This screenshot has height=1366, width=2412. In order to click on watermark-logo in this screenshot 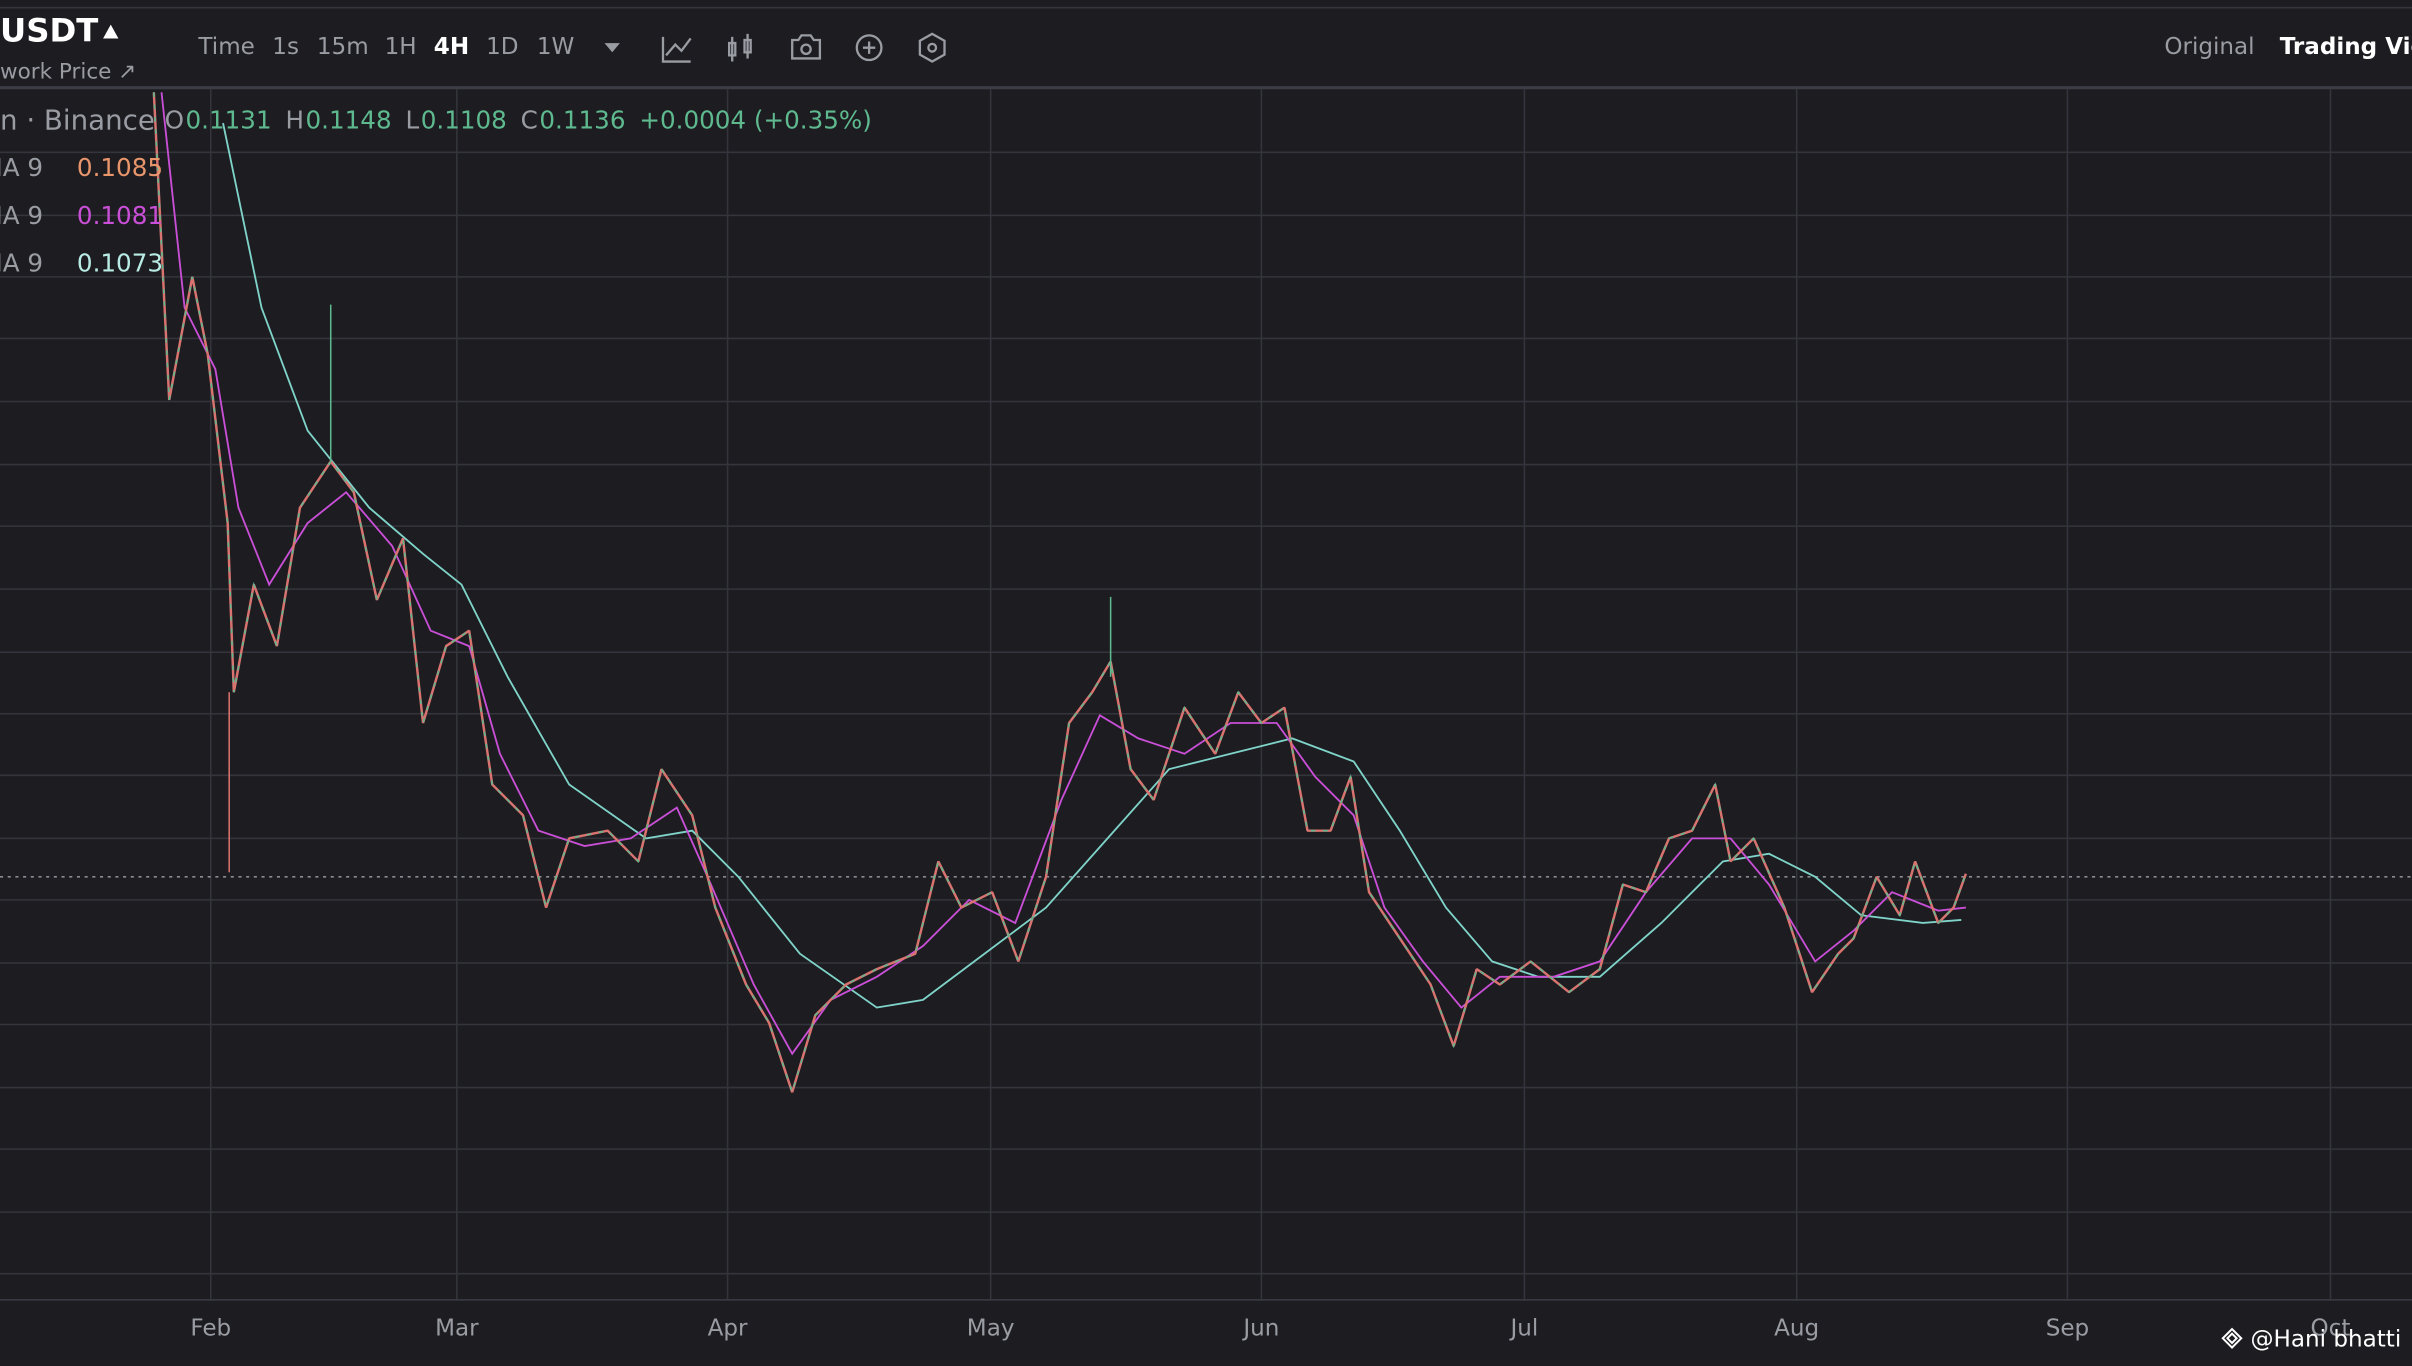, I will do `click(2232, 1338)`.